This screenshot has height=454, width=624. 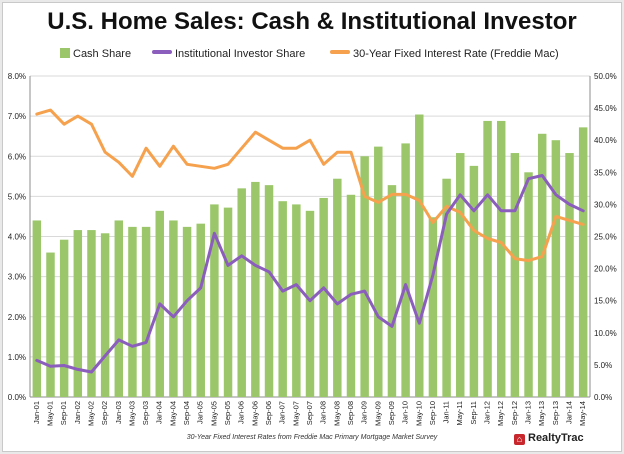 What do you see at coordinates (487, 412) in the screenshot?
I see `x-tick-label: Jan-12` at bounding box center [487, 412].